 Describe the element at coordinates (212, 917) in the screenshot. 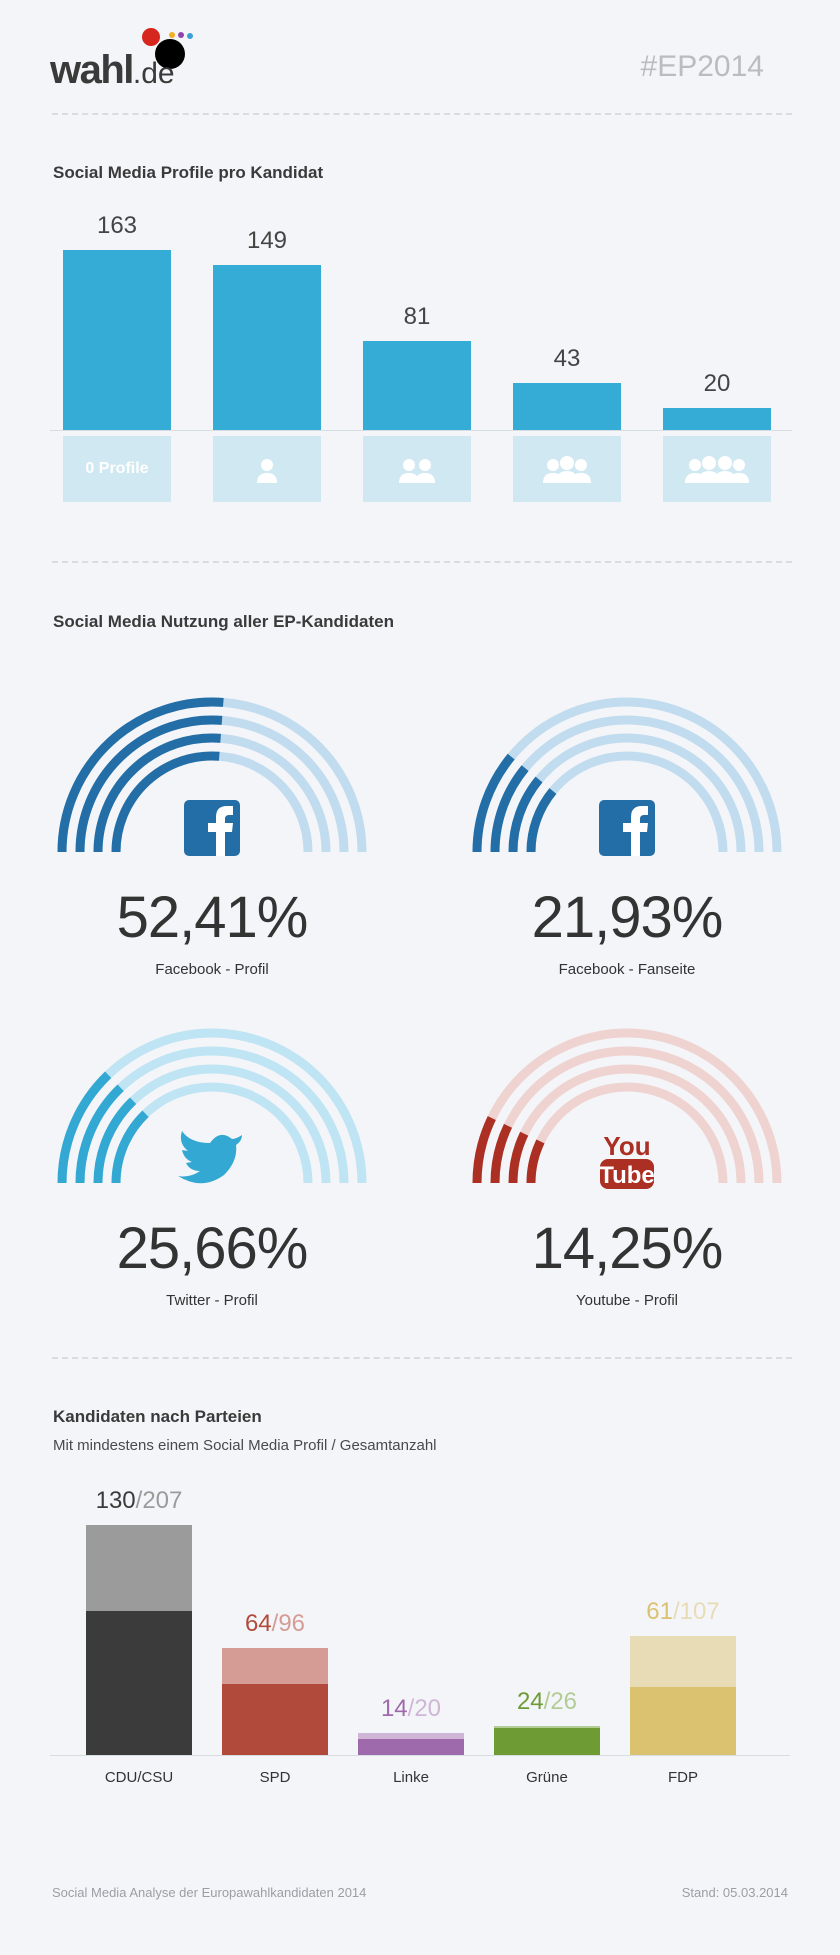

I see `usage-percentage: 52,41%` at that location.